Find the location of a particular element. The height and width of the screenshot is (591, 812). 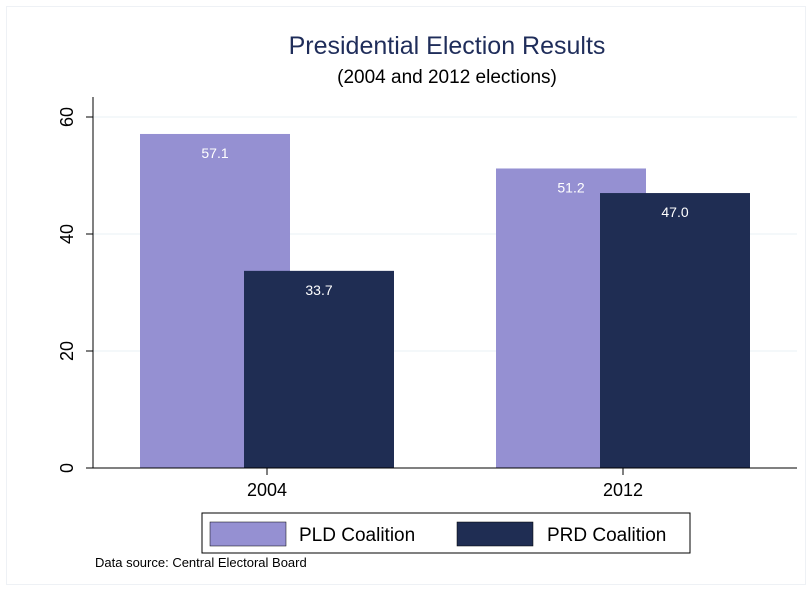

bar-value-label: 33.7 is located at coordinates (318, 290).